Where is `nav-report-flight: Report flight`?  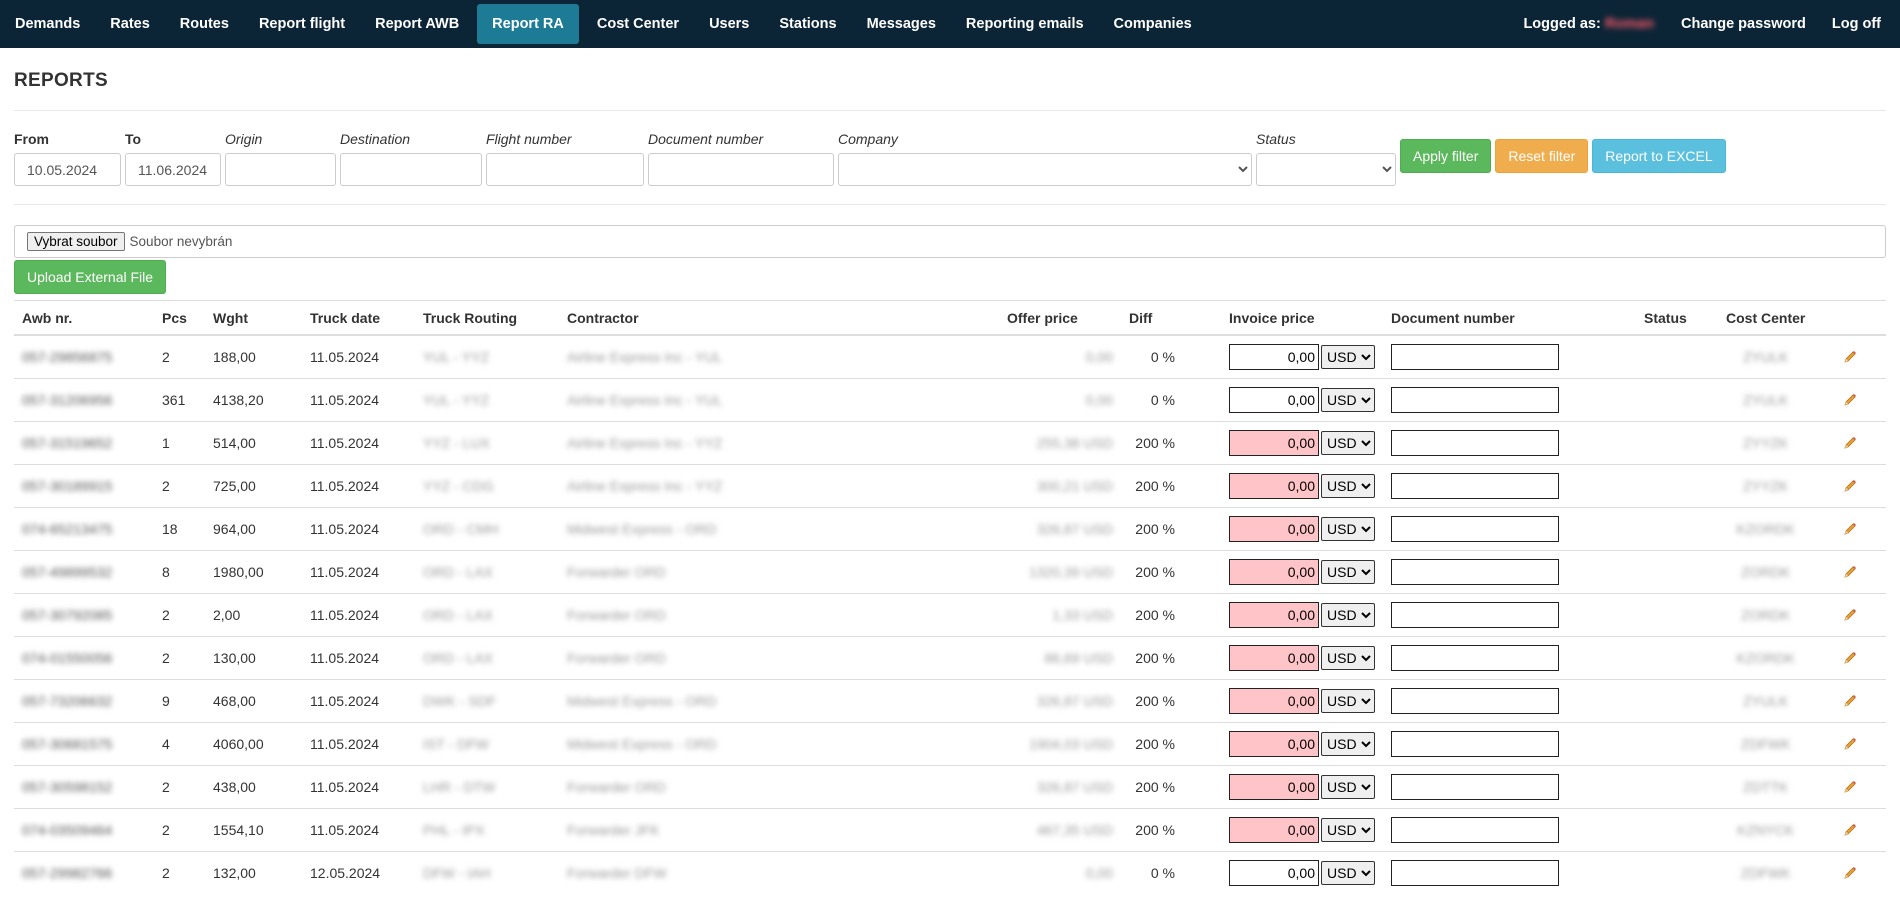
nav-report-flight: Report flight is located at coordinates (302, 24).